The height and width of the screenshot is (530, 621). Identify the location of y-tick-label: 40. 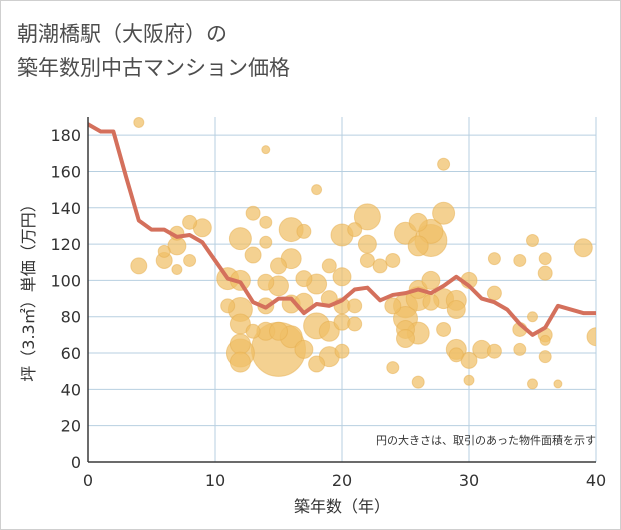
(71, 389).